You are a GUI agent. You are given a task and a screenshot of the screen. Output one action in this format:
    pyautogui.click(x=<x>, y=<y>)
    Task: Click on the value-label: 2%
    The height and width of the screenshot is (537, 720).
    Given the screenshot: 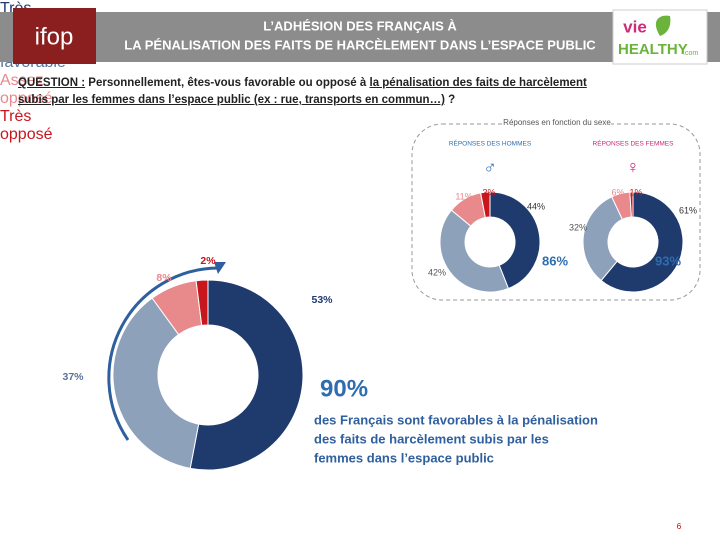 What is the action you would take?
    pyautogui.click(x=208, y=261)
    